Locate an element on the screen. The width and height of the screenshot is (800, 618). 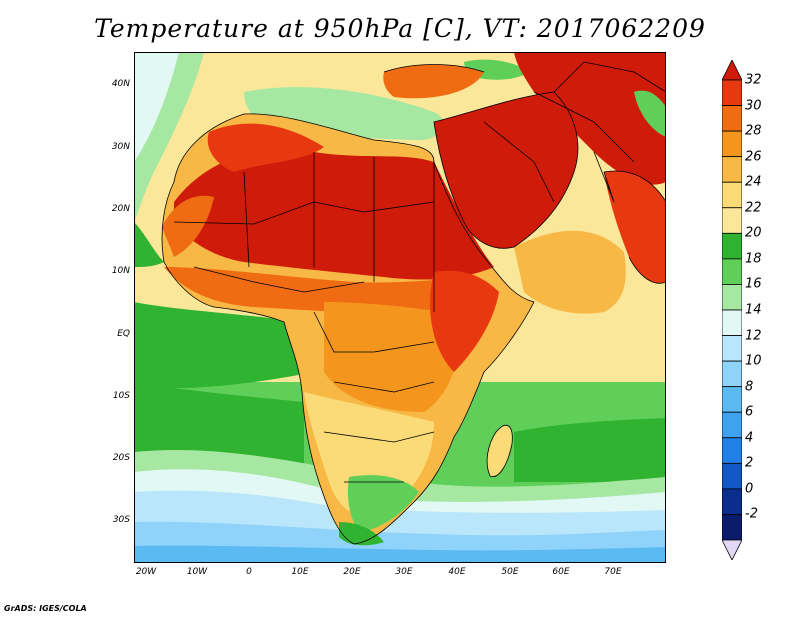
colorbar-label: 12 is located at coordinates (753, 336).